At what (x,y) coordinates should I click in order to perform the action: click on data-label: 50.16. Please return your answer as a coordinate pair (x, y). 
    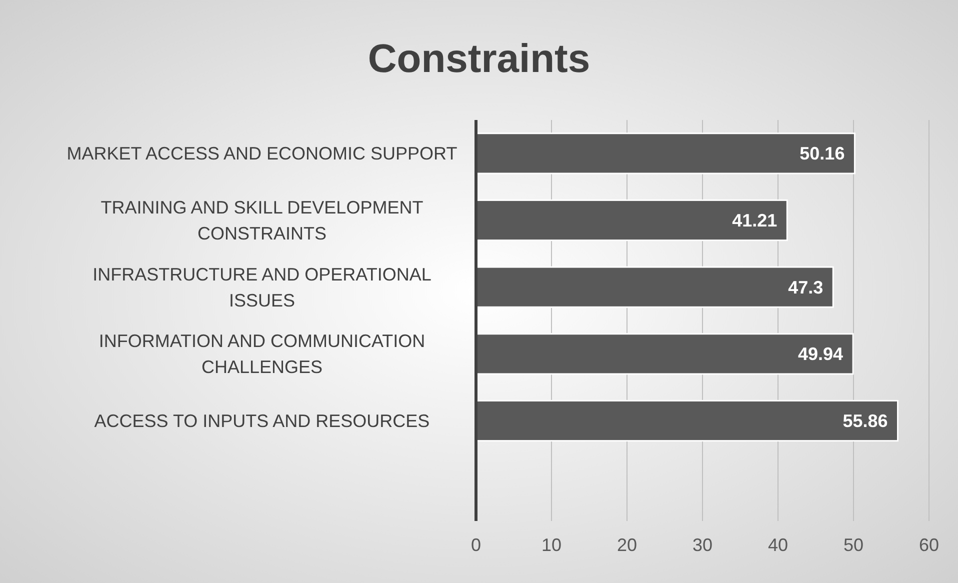
    Looking at the image, I should click on (822, 154).